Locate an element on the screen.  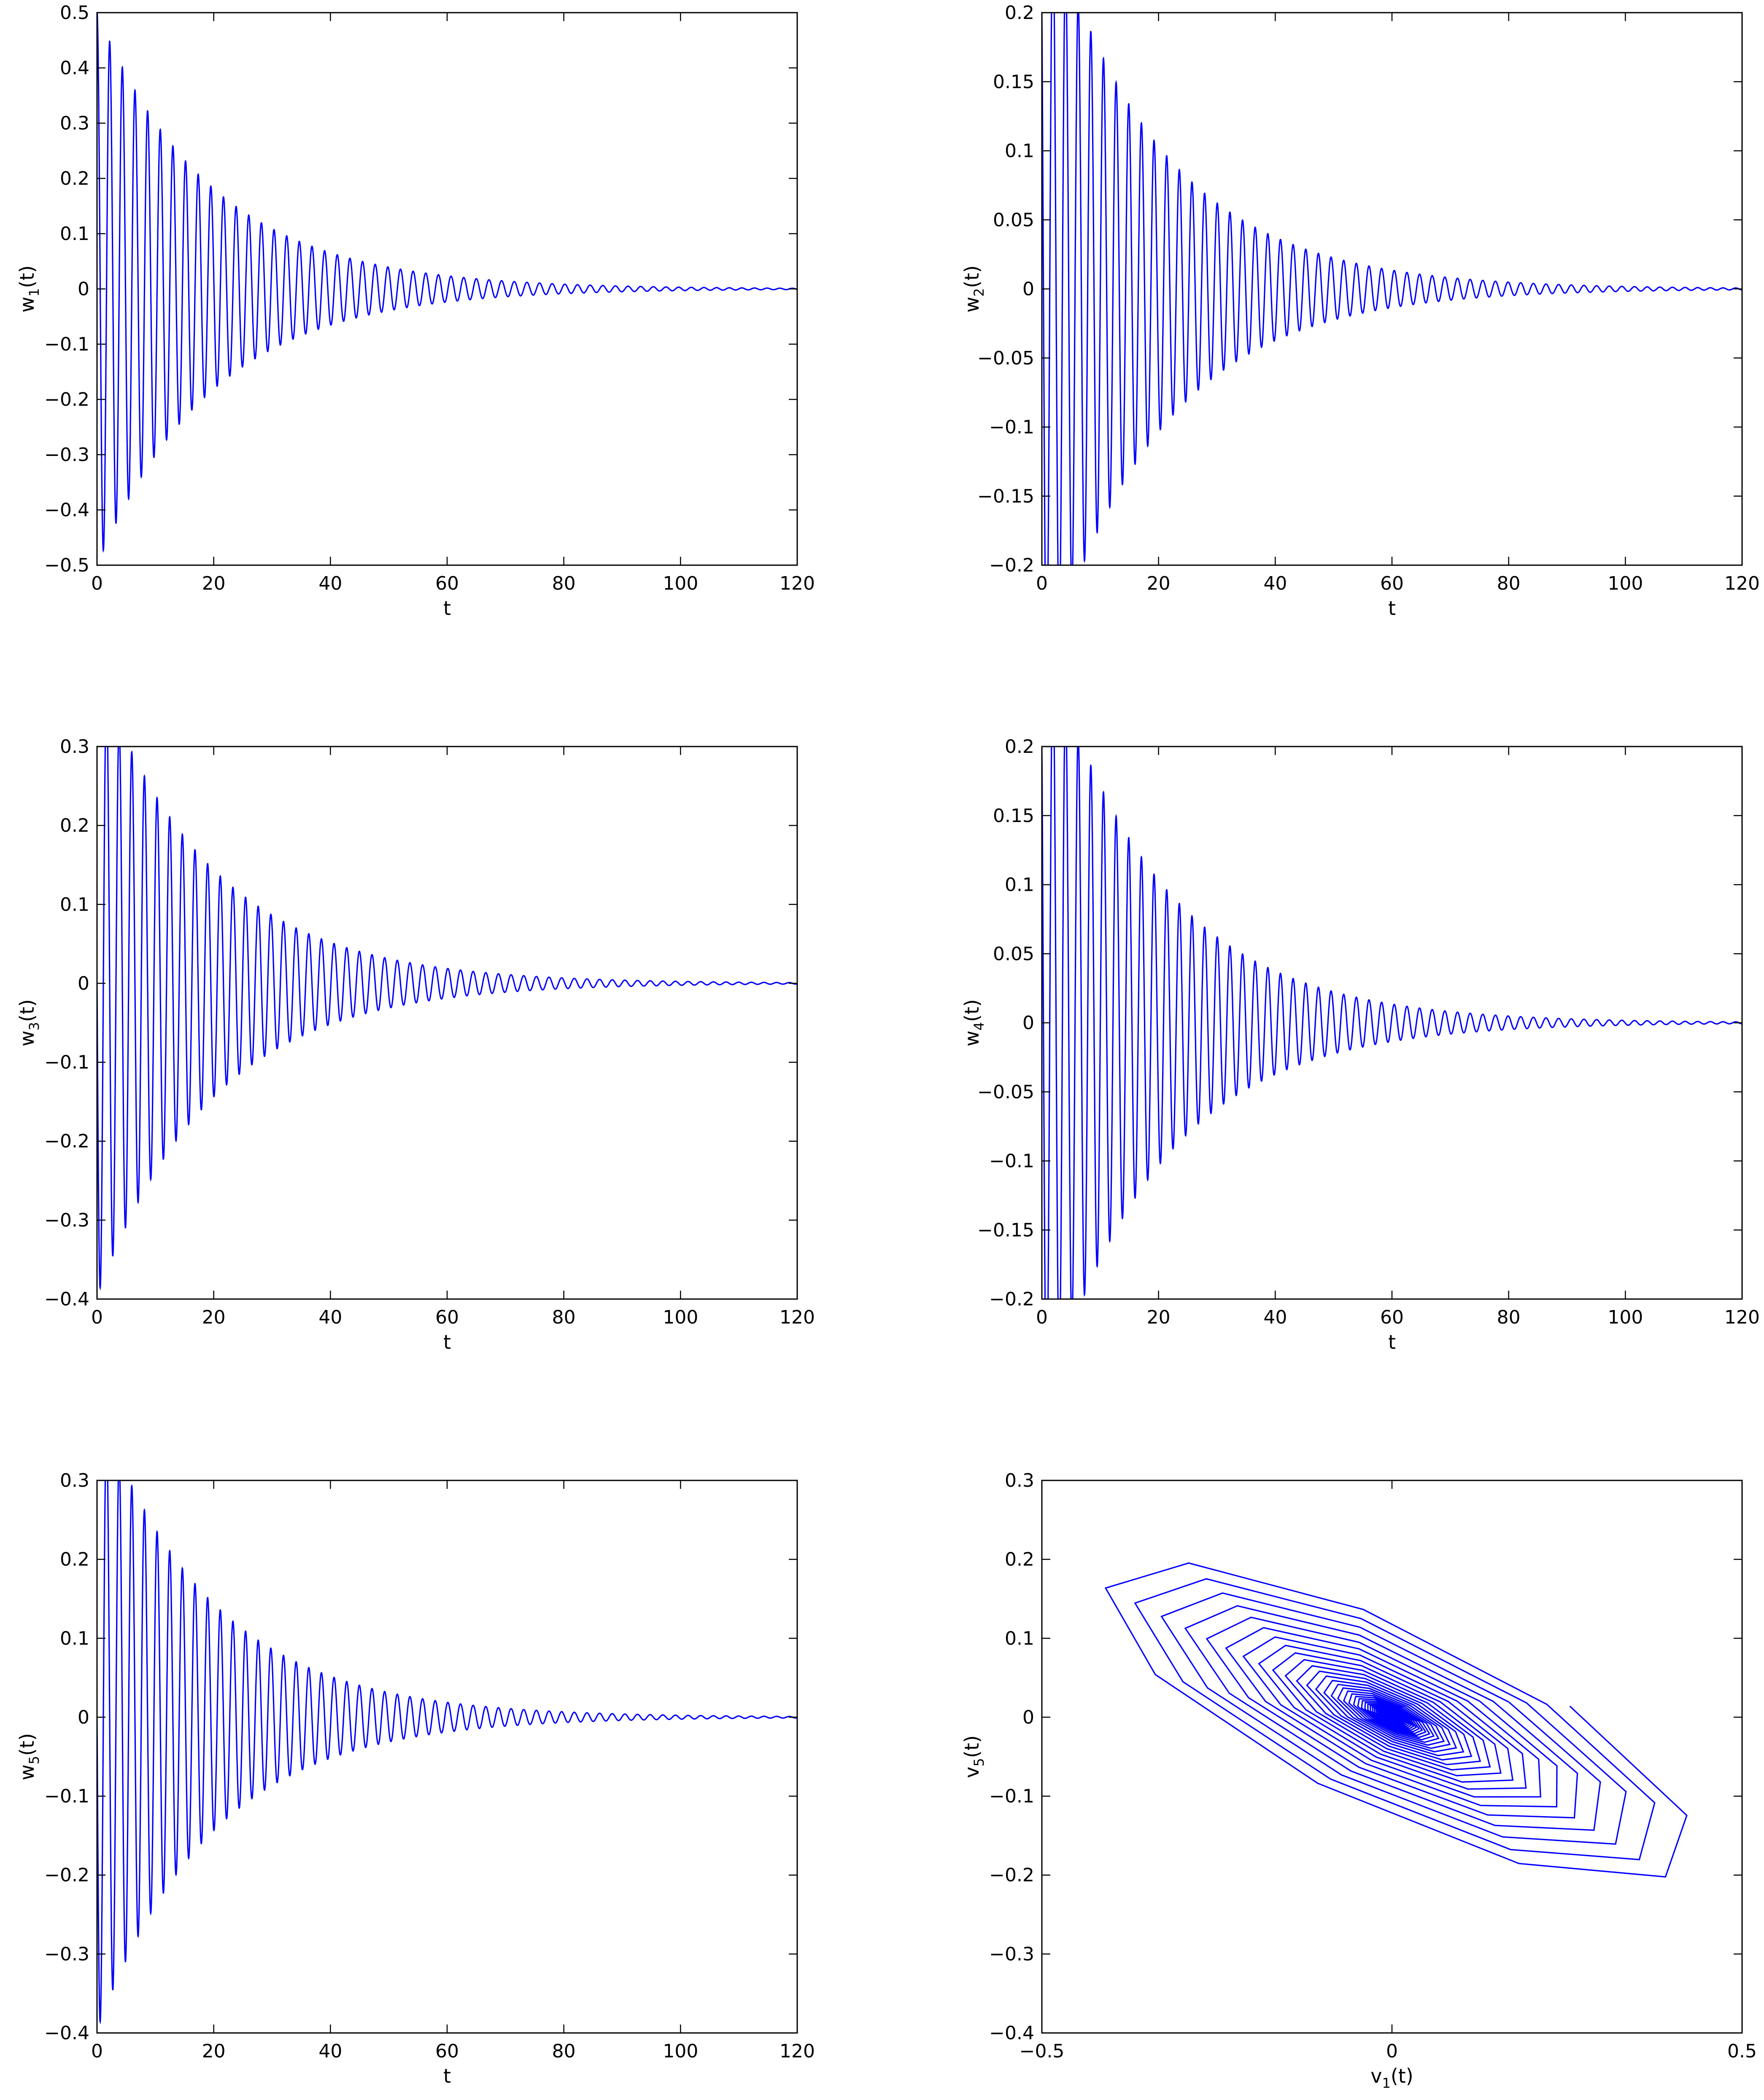
y-tick-label: 0.5 is located at coordinates (74, 13).